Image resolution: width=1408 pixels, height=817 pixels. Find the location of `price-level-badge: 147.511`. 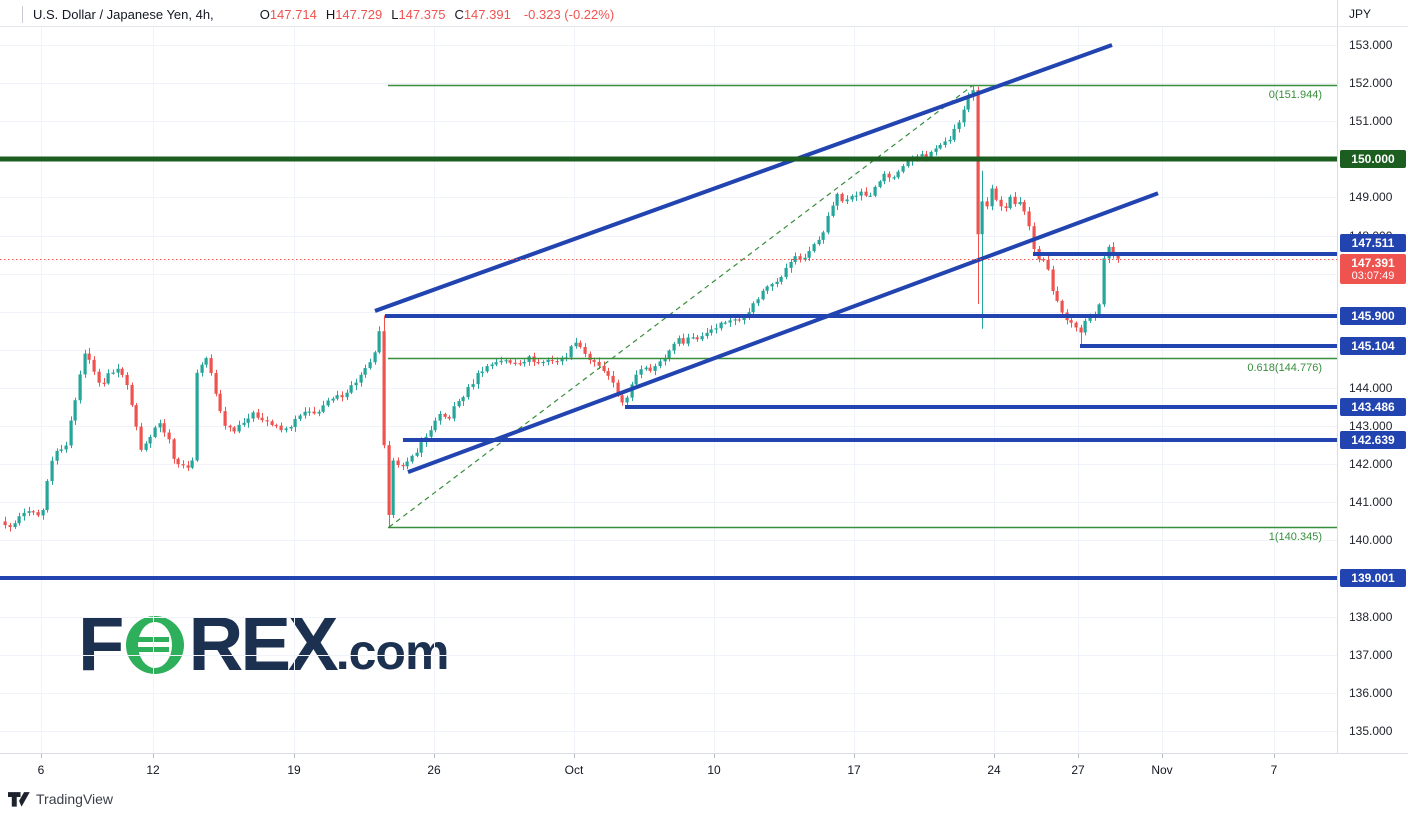

price-level-badge: 147.511 is located at coordinates (1373, 243).